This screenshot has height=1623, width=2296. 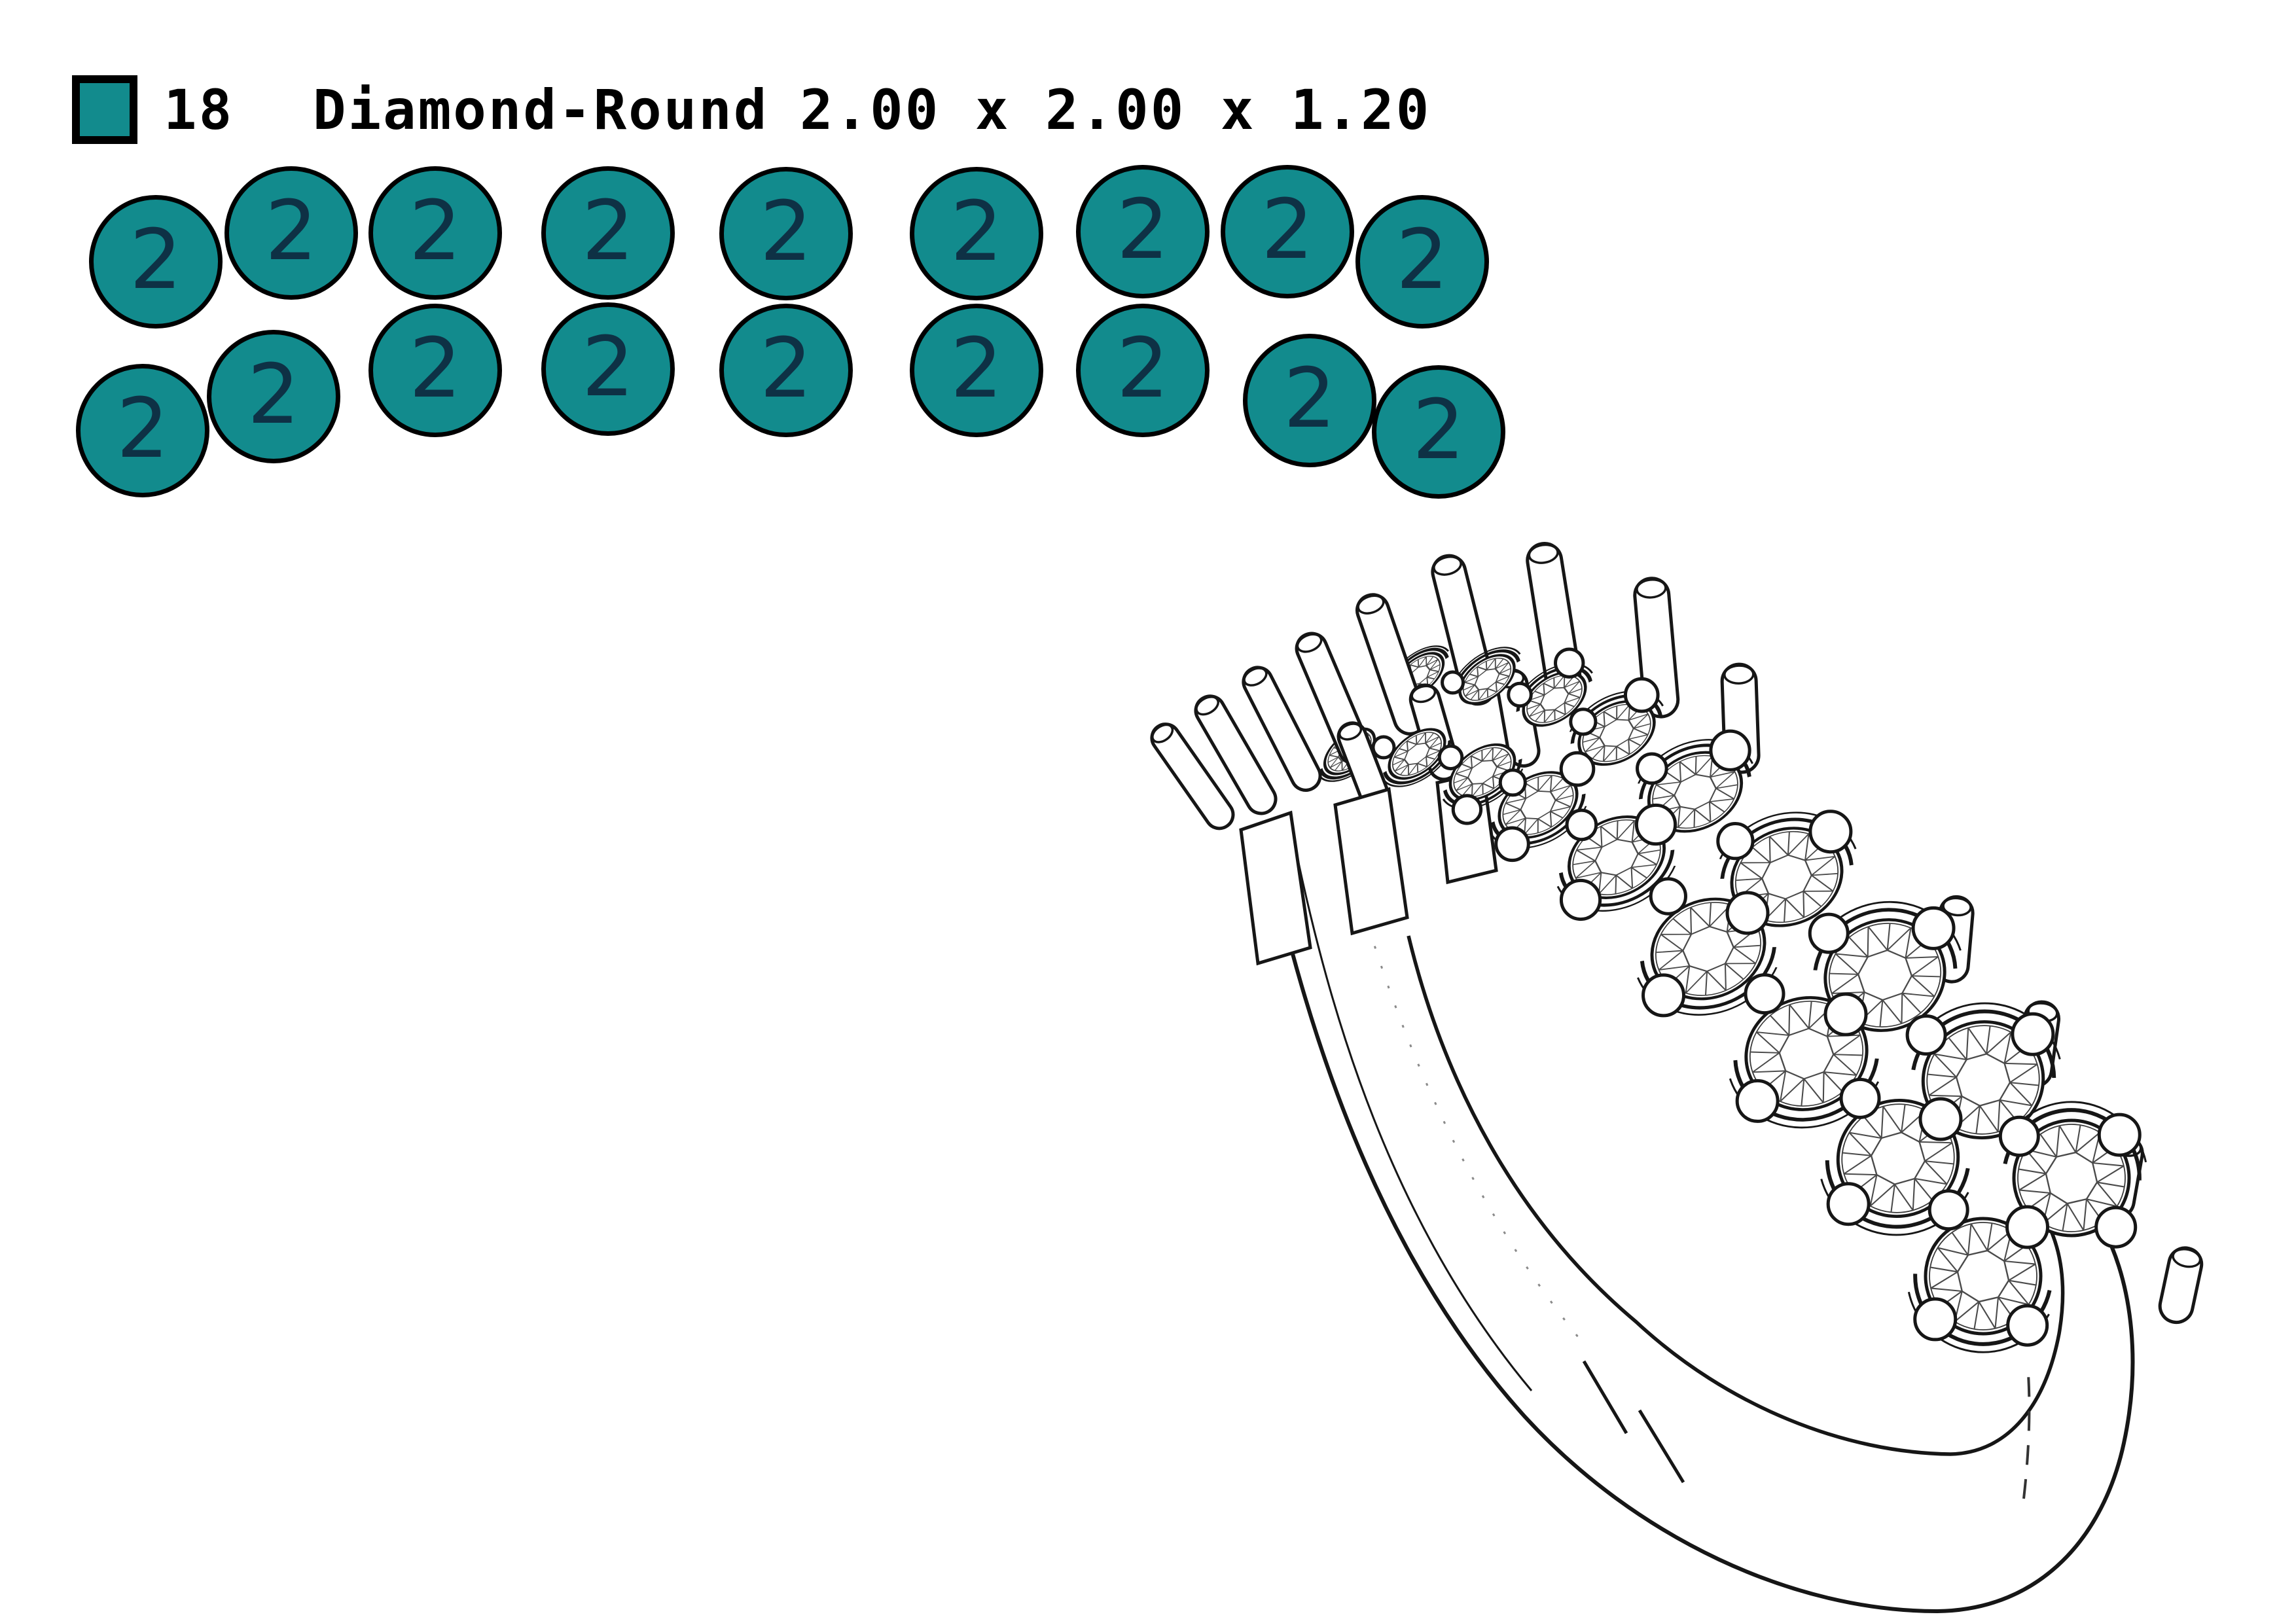 I want to click on legend-count-value: 18, so click(x=199, y=110).